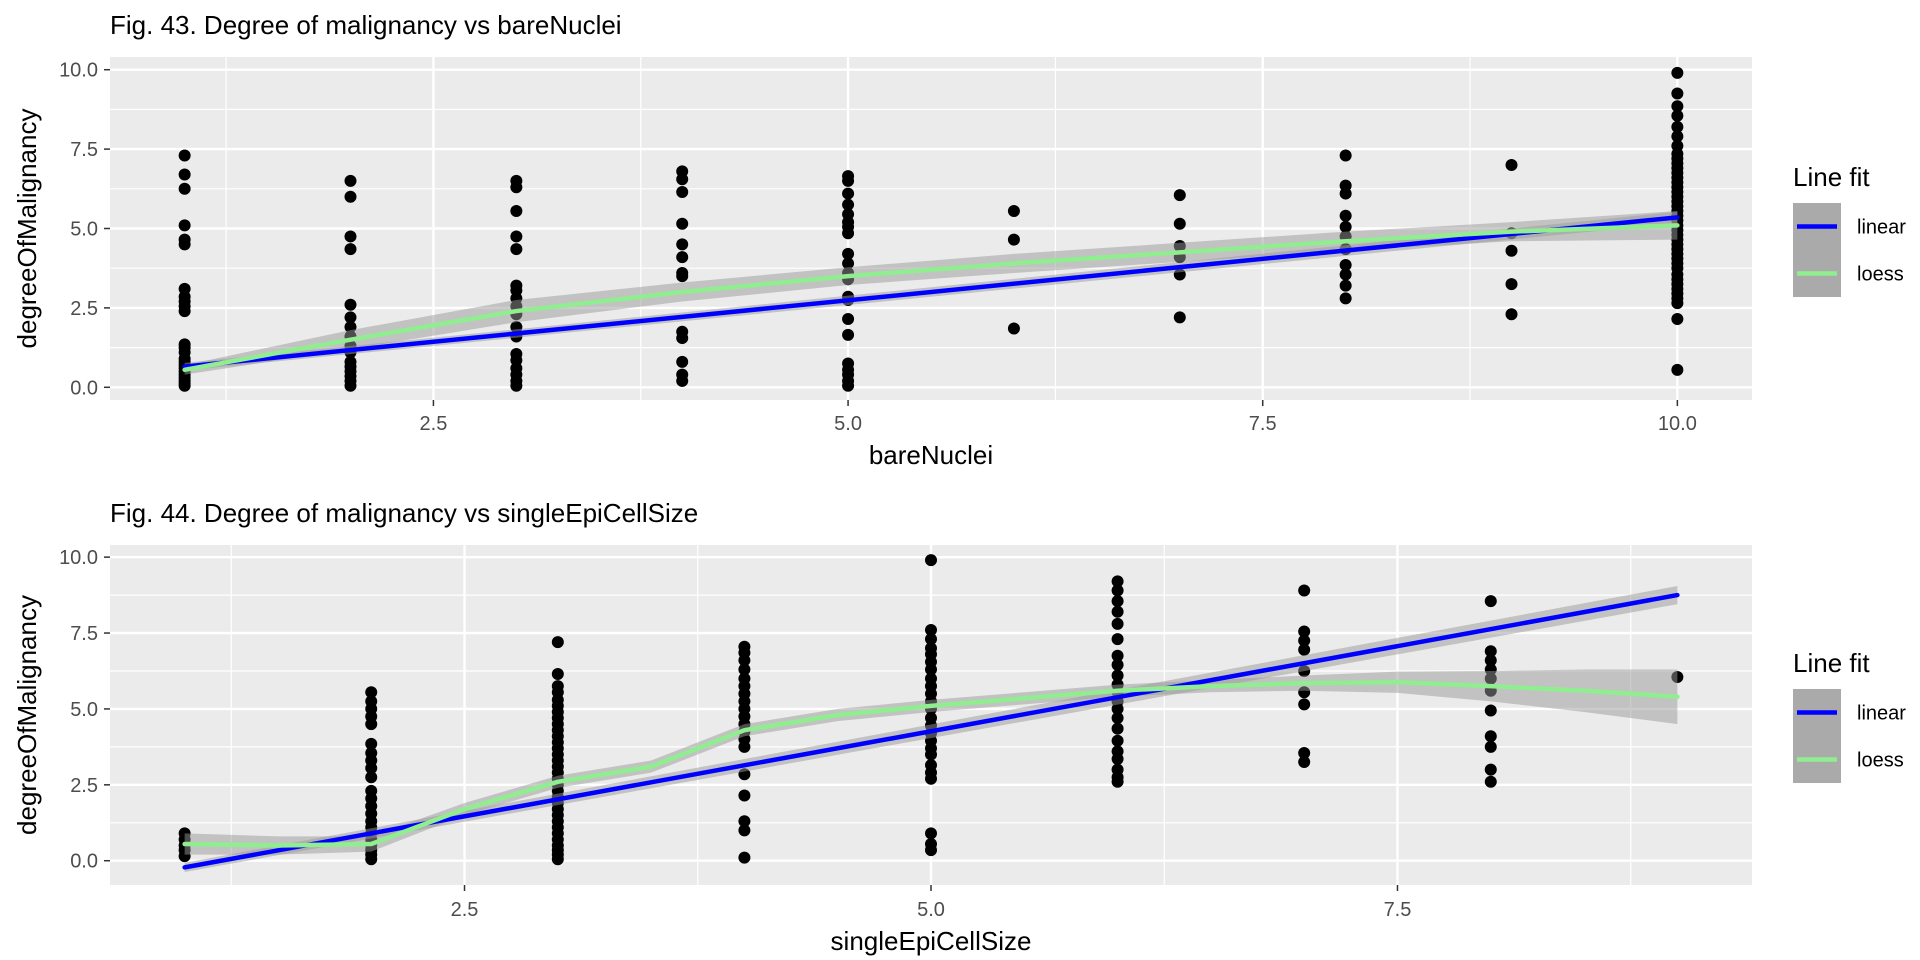 The image size is (1920, 960). What do you see at coordinates (84, 150) in the screenshot?
I see `y-tick-label: 7.5` at bounding box center [84, 150].